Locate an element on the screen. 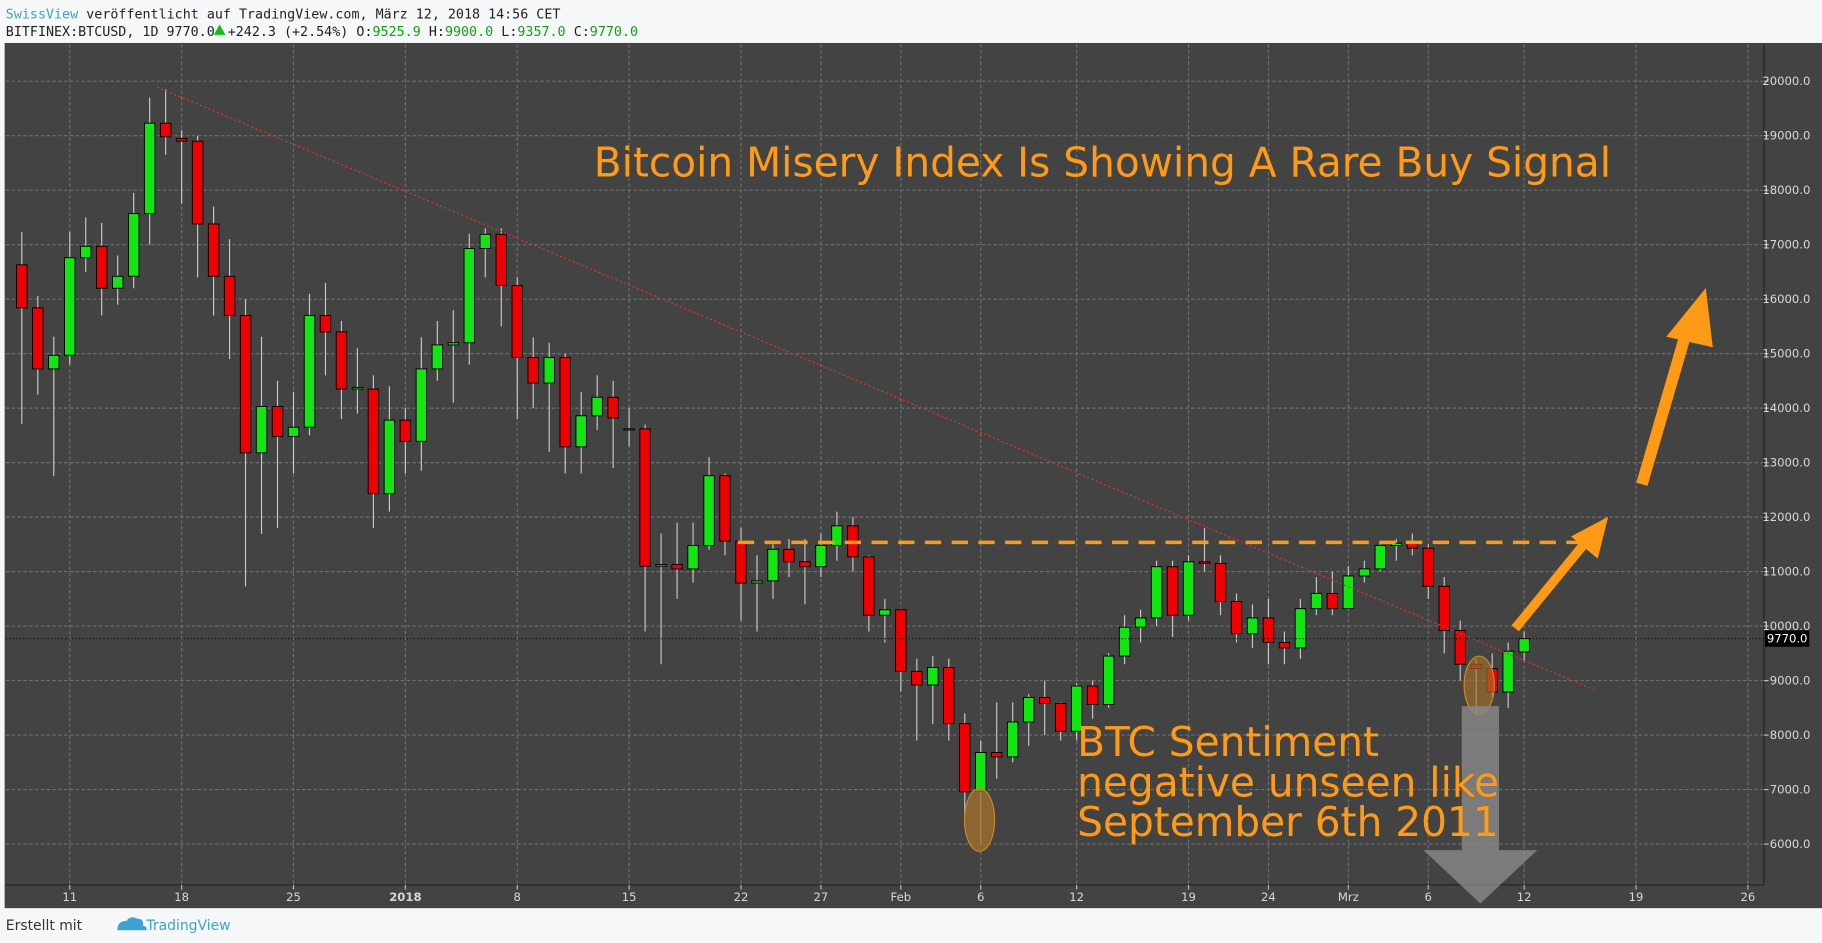 The height and width of the screenshot is (943, 1822). y-tick-label: 8000.0 is located at coordinates (1790, 735).